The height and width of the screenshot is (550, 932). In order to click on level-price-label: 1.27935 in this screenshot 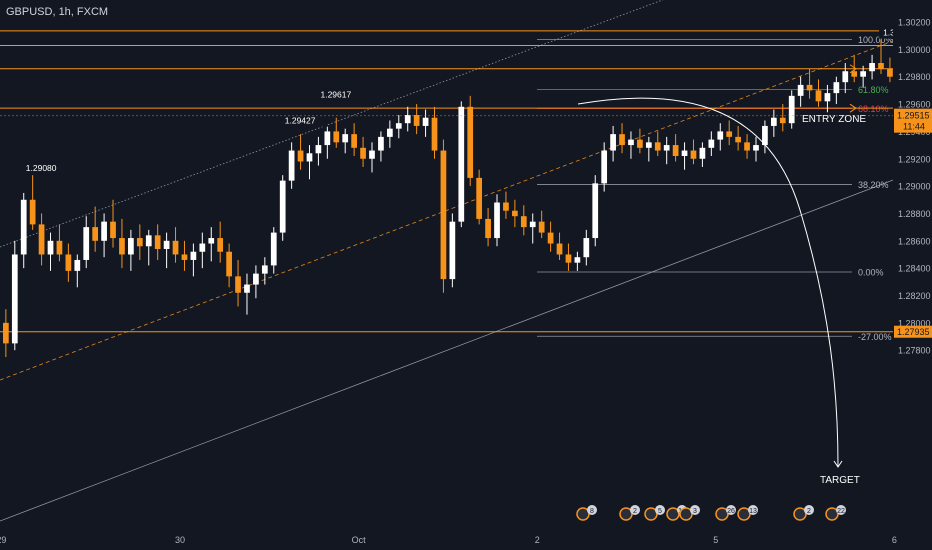, I will do `click(913, 332)`.